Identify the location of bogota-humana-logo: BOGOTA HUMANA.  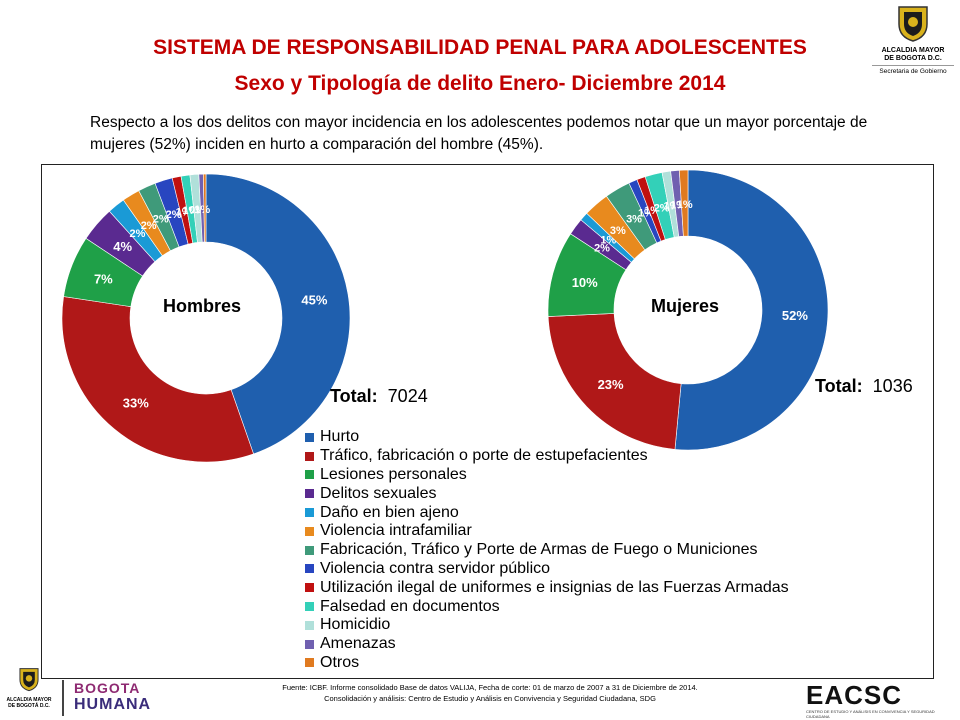
(106, 698).